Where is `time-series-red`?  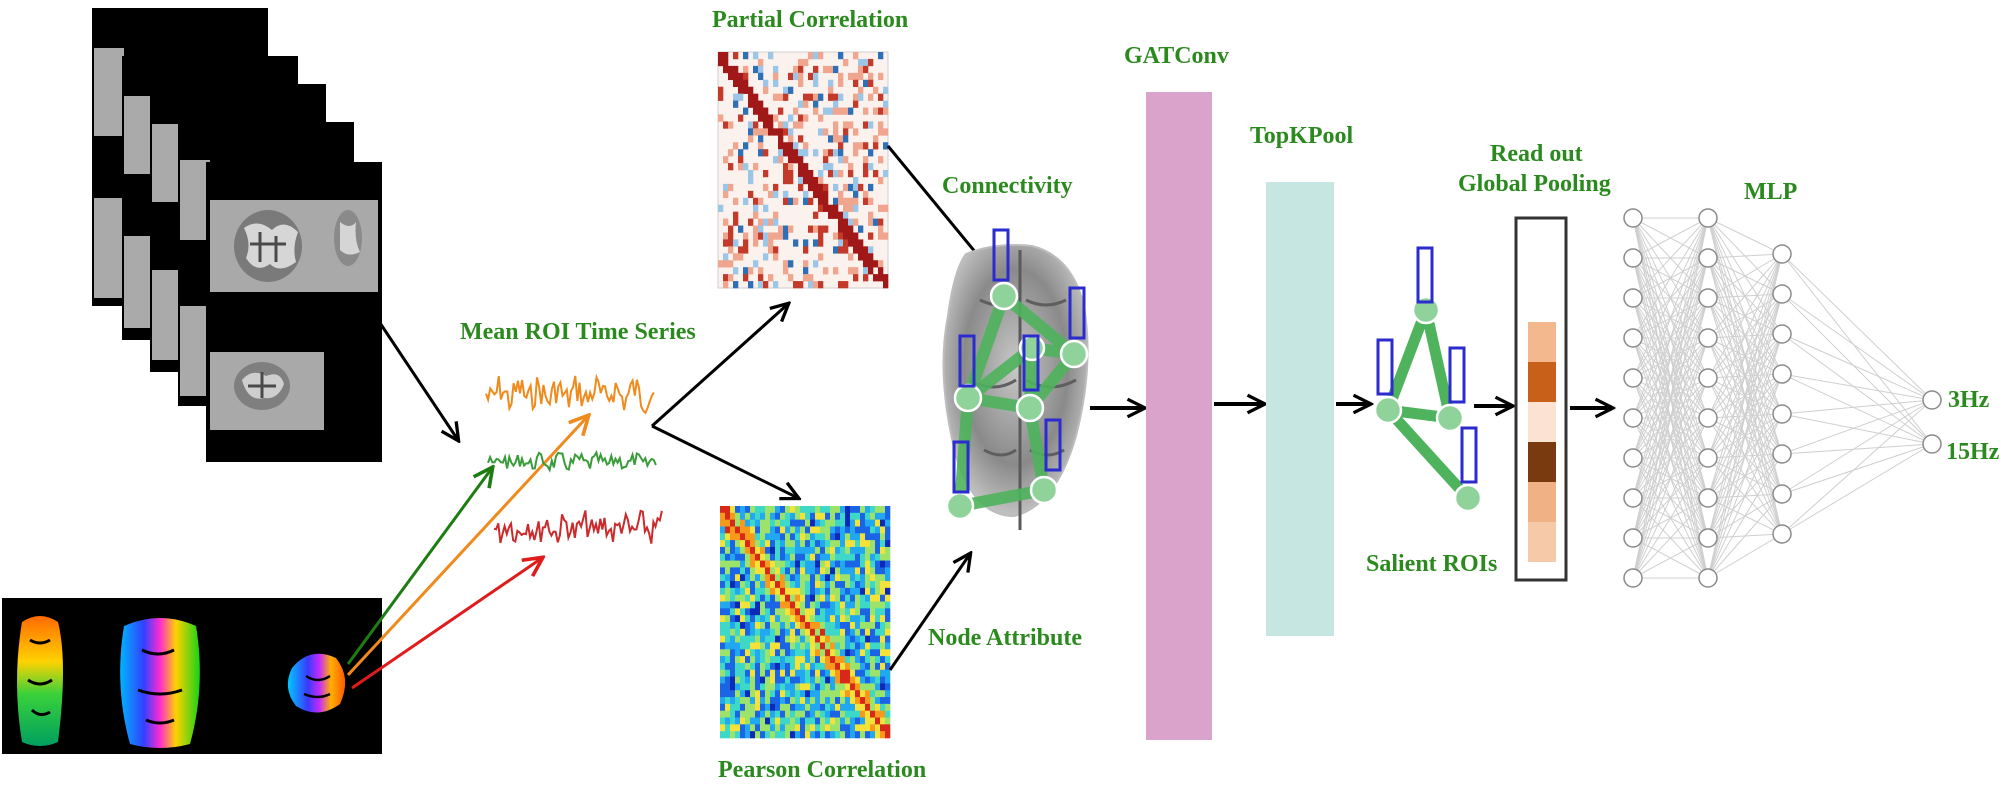 time-series-red is located at coordinates (578, 526).